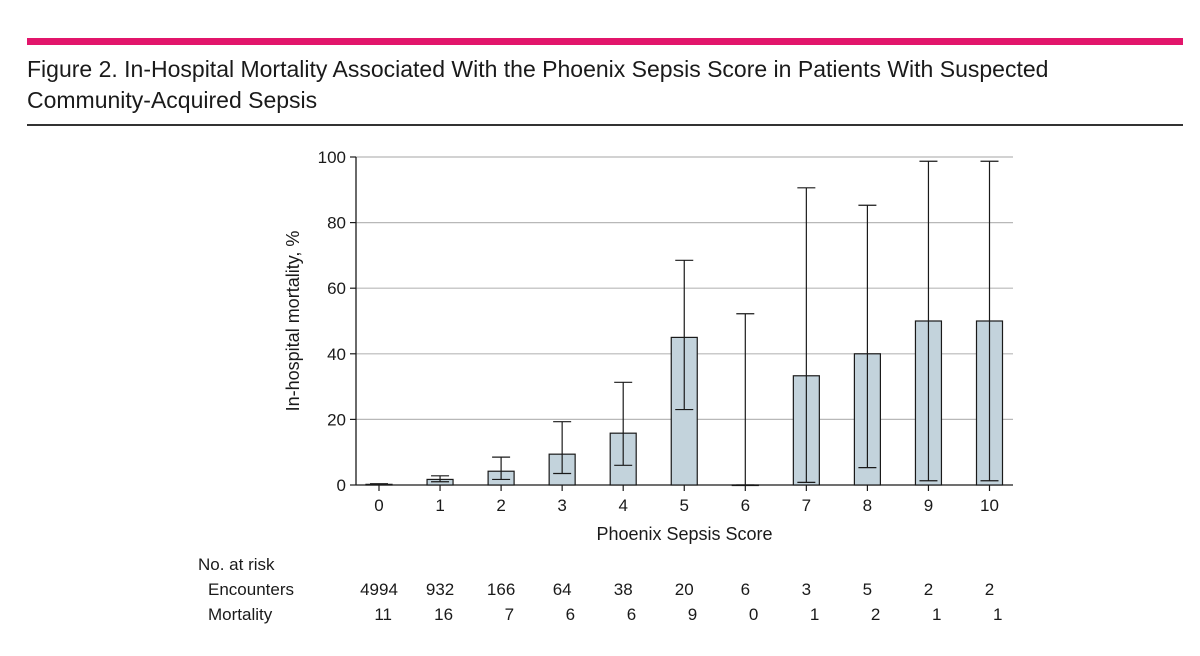 Image resolution: width=1200 pixels, height=656 pixels. Describe the element at coordinates (753, 614) in the screenshot. I see `risk-mortality-score-6: 0` at that location.